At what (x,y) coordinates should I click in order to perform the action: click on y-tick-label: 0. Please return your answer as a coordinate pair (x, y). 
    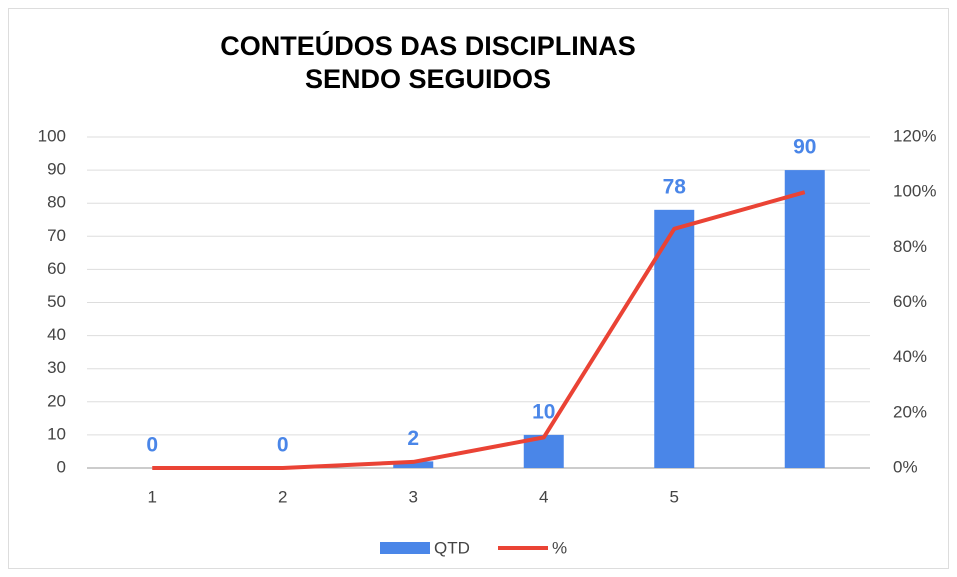
    Looking at the image, I should click on (61, 466).